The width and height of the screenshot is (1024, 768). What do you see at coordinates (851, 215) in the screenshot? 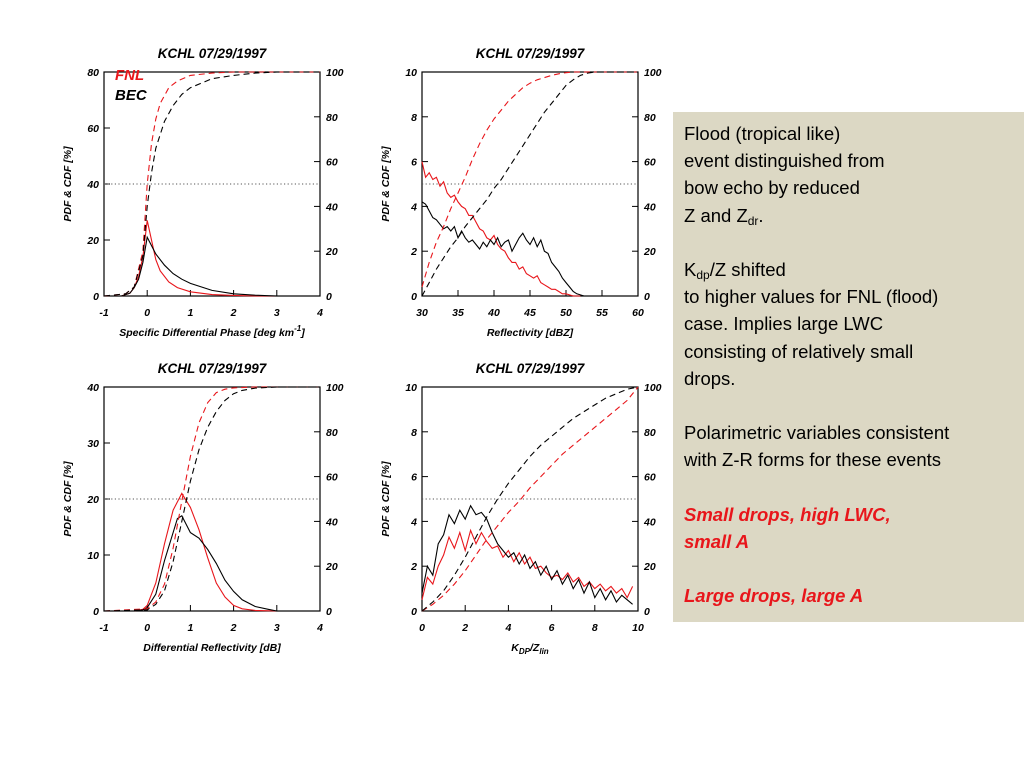
I see `note-line: Z and Zdr.` at bounding box center [851, 215].